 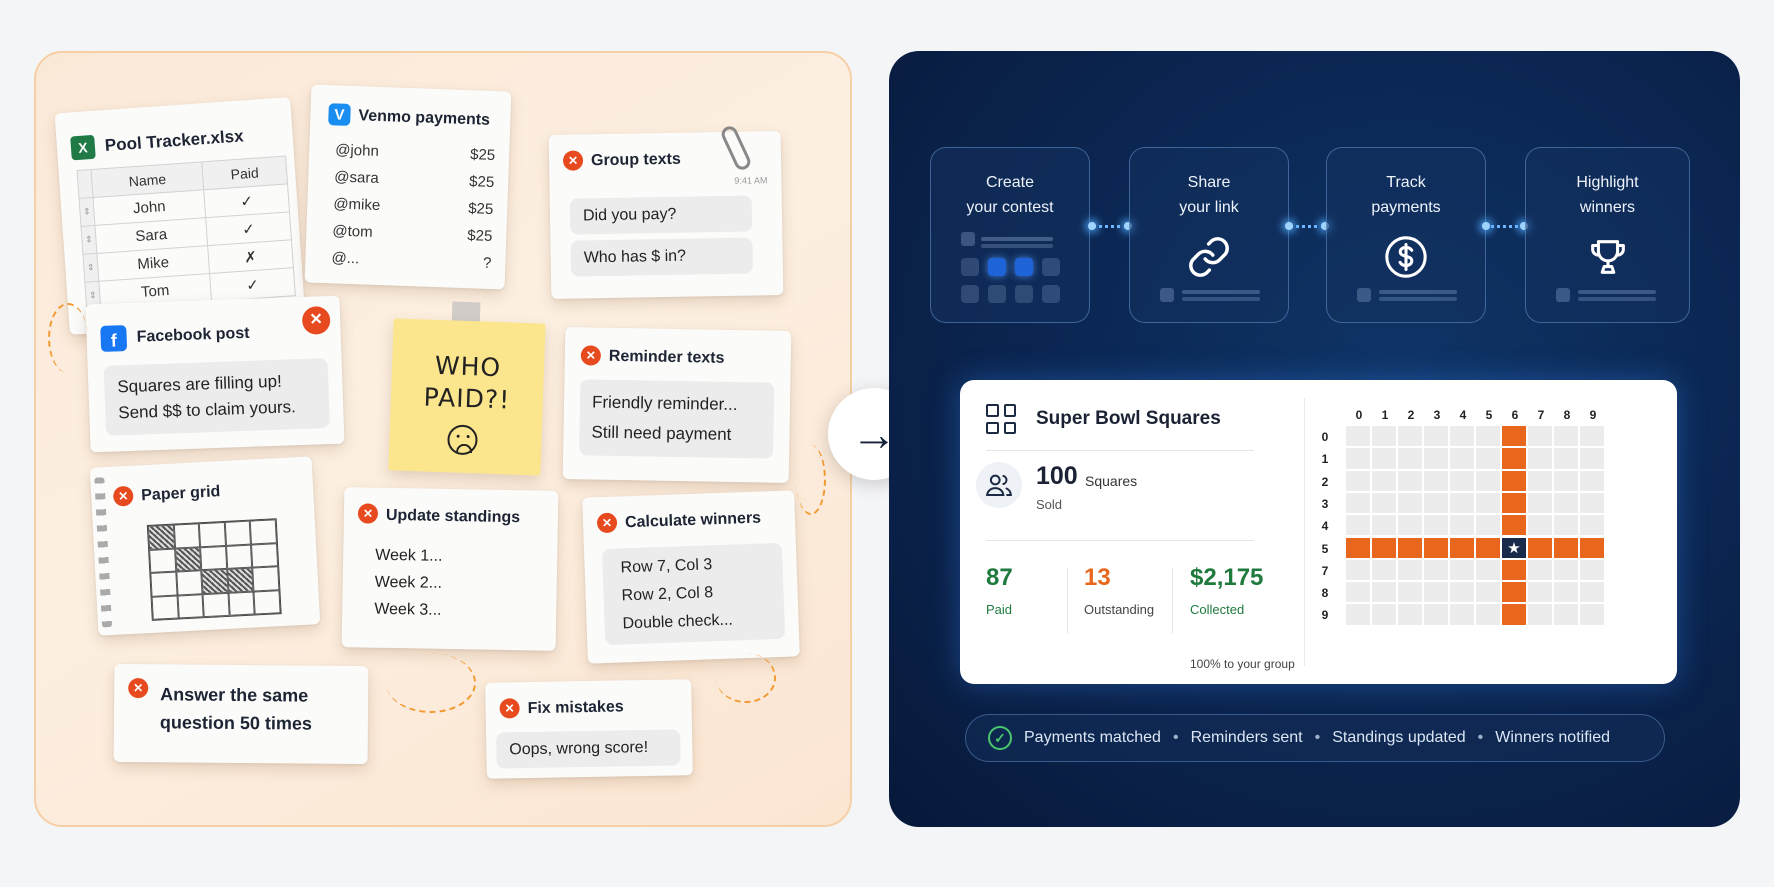 I want to click on sticky-note: WHO PAID?!, so click(x=467, y=397).